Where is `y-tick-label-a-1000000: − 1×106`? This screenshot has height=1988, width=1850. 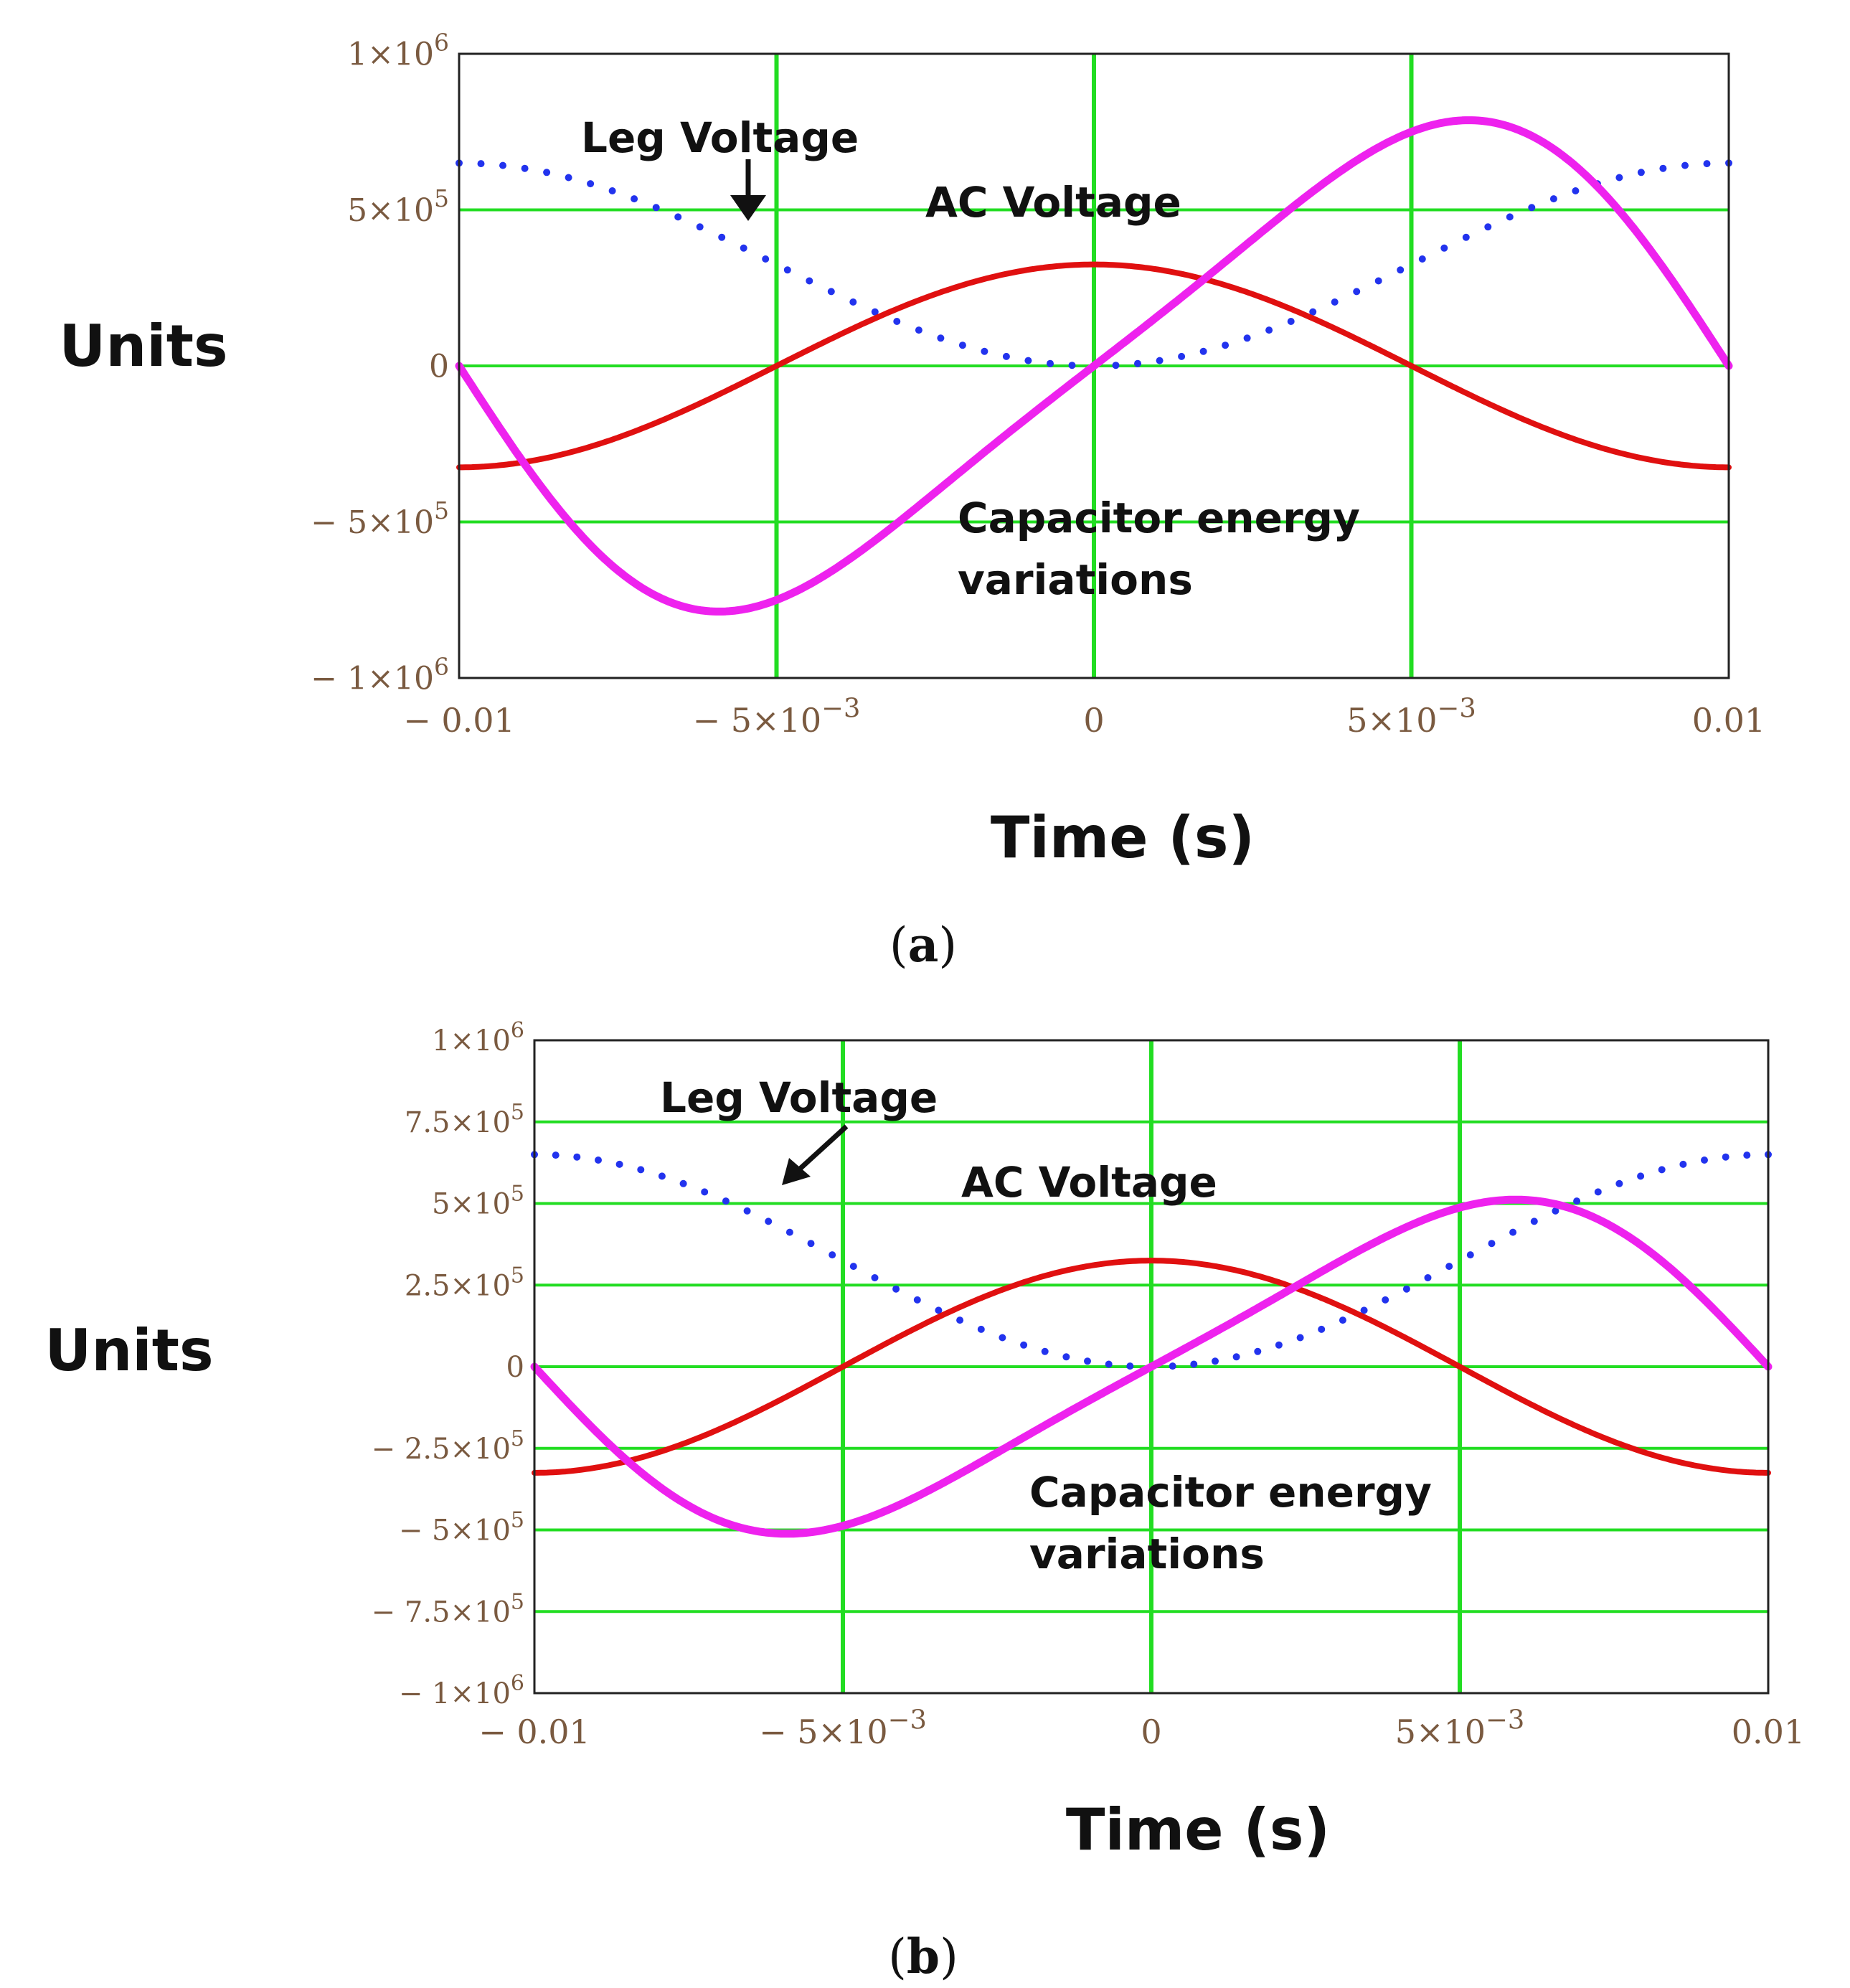 y-tick-label-a-1000000: − 1×106 is located at coordinates (380, 675).